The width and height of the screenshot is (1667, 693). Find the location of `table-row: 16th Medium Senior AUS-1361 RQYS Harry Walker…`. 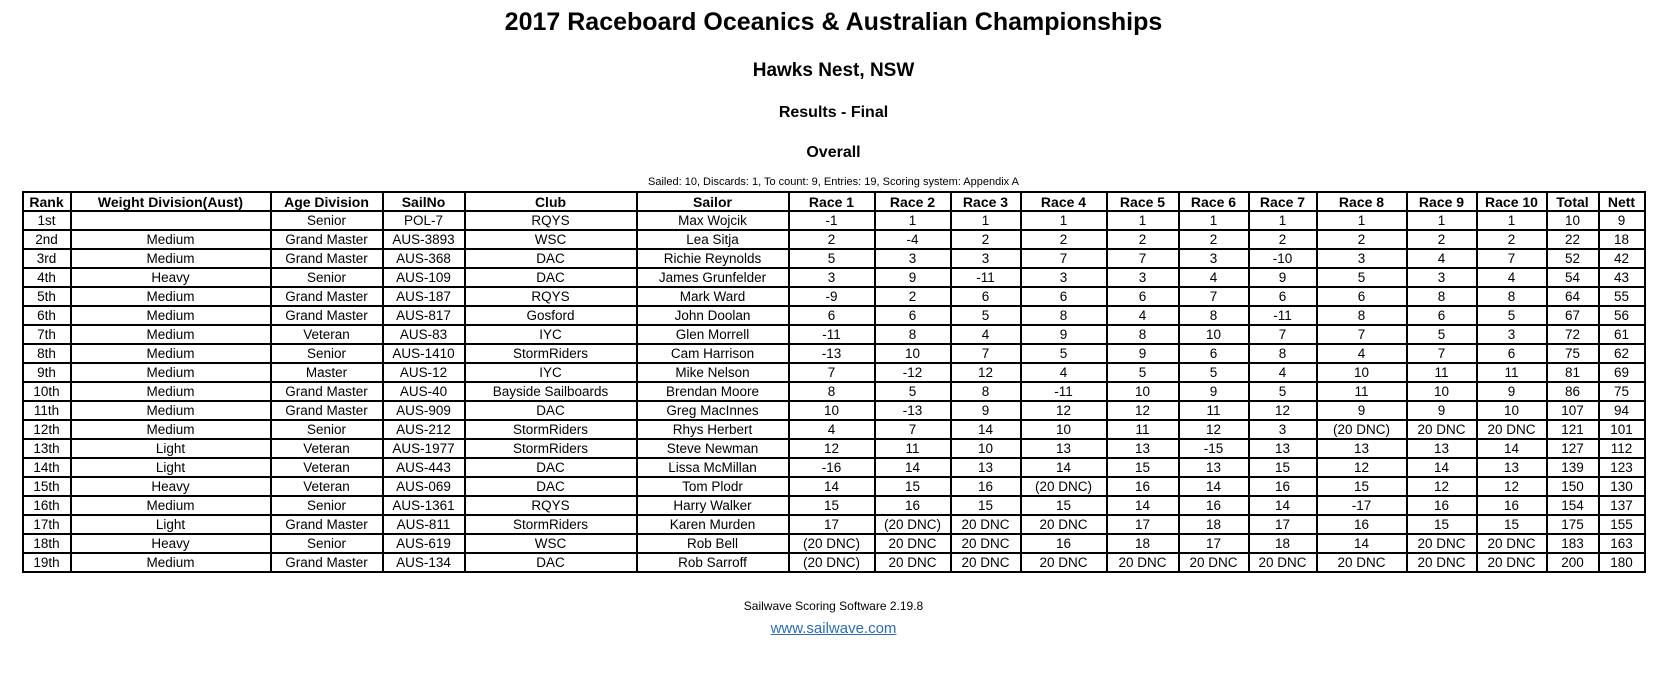

table-row: 16th Medium Senior AUS-1361 RQYS Harry Walker… is located at coordinates (833, 505).